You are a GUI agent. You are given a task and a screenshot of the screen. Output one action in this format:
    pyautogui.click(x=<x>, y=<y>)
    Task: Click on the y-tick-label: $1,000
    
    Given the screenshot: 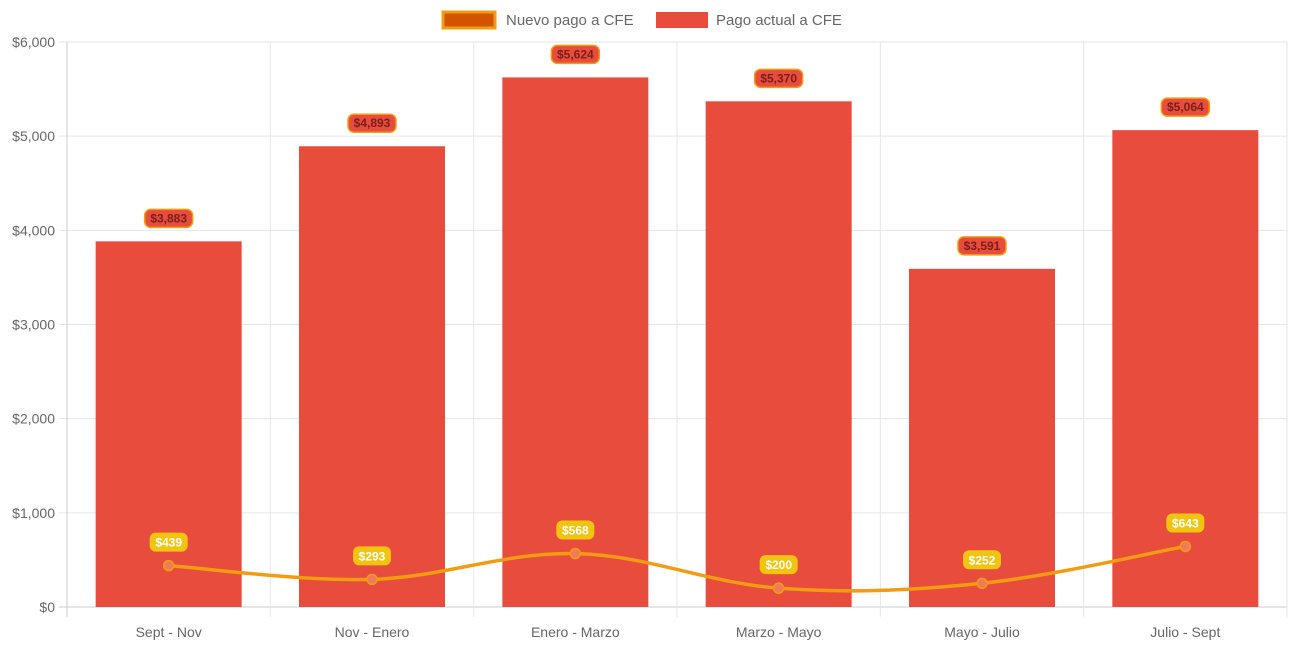 What is the action you would take?
    pyautogui.click(x=33, y=513)
    